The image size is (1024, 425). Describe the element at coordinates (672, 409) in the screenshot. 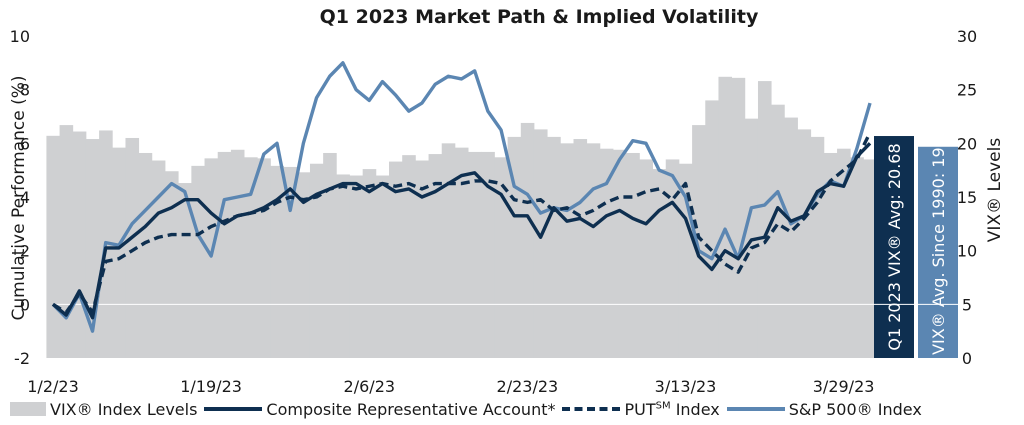

I see `legend-label-put: PUTSM Index` at that location.